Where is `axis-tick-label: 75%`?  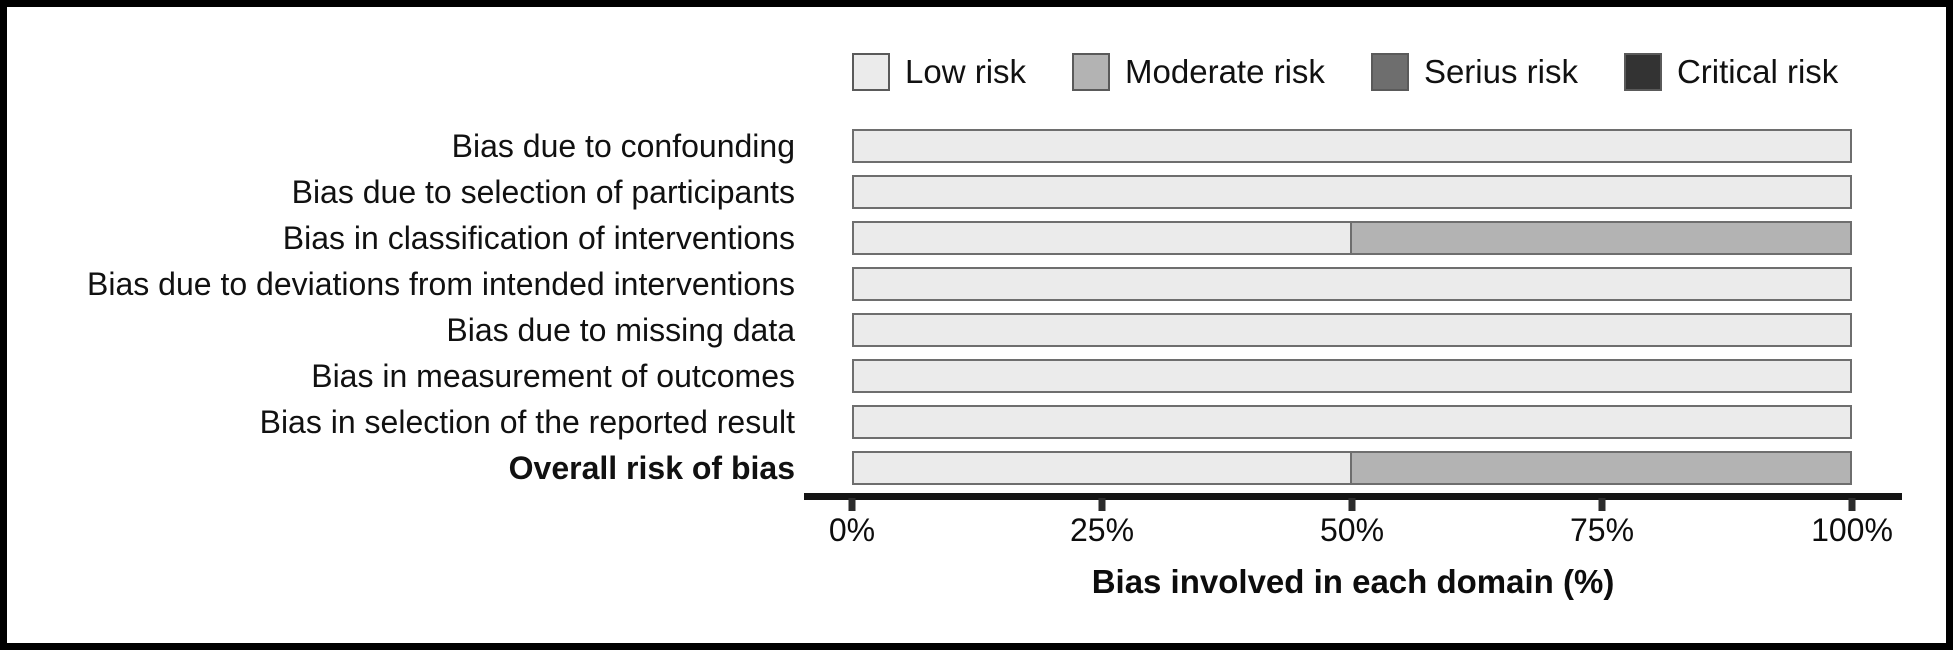
axis-tick-label: 75% is located at coordinates (1602, 530).